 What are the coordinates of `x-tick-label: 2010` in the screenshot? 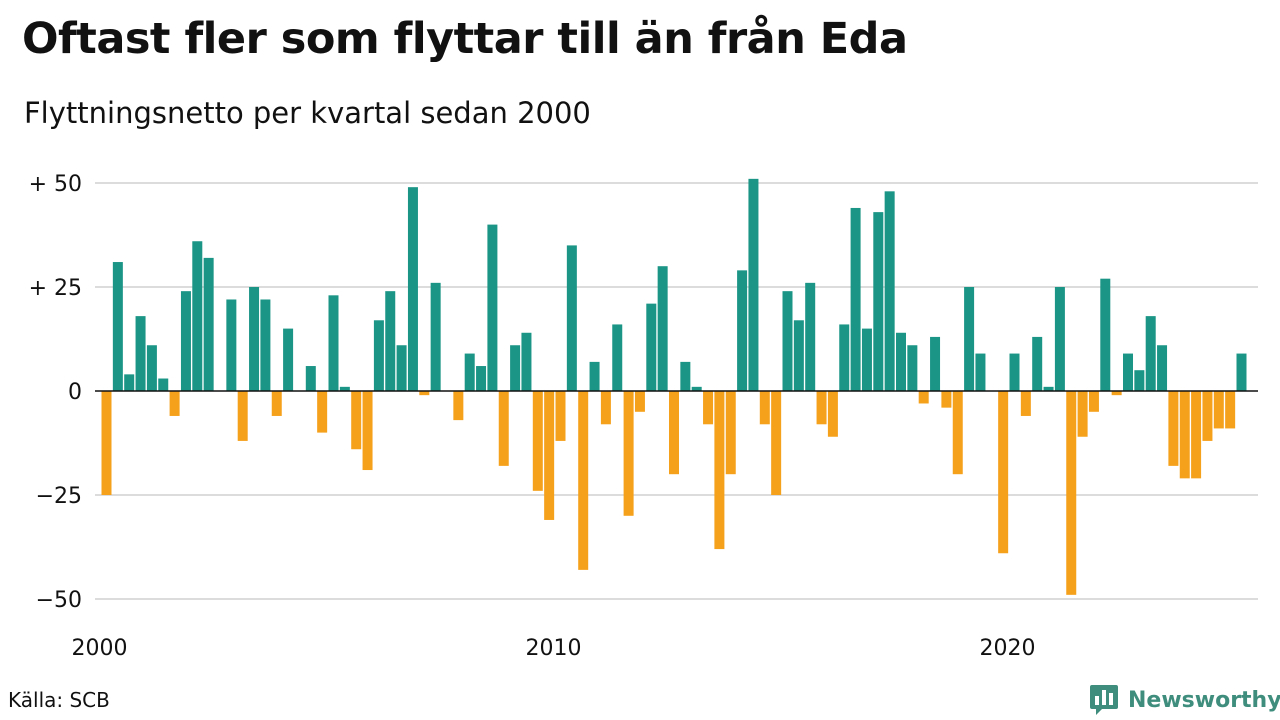 It's located at (554, 648).